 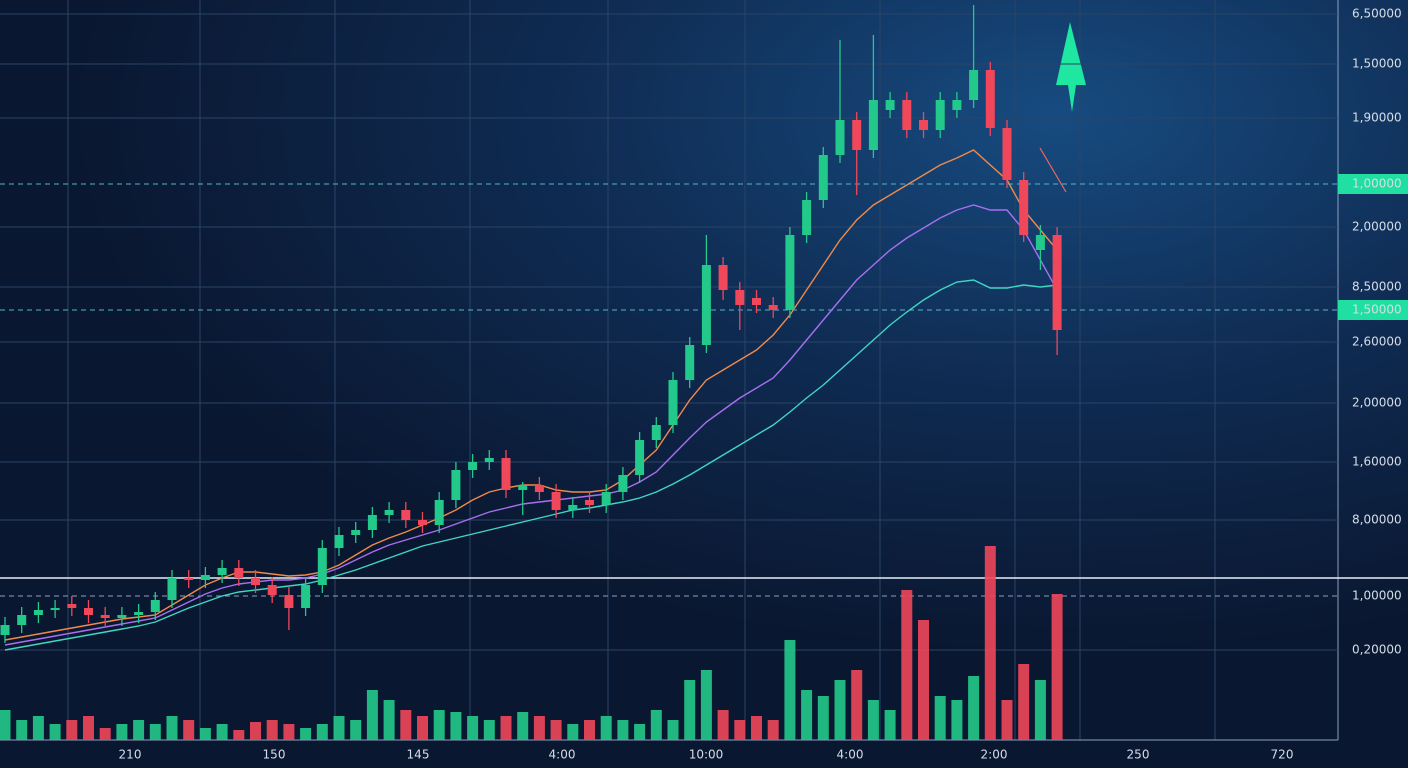 What do you see at coordinates (274, 755) in the screenshot?
I see `x-tick-label: 150` at bounding box center [274, 755].